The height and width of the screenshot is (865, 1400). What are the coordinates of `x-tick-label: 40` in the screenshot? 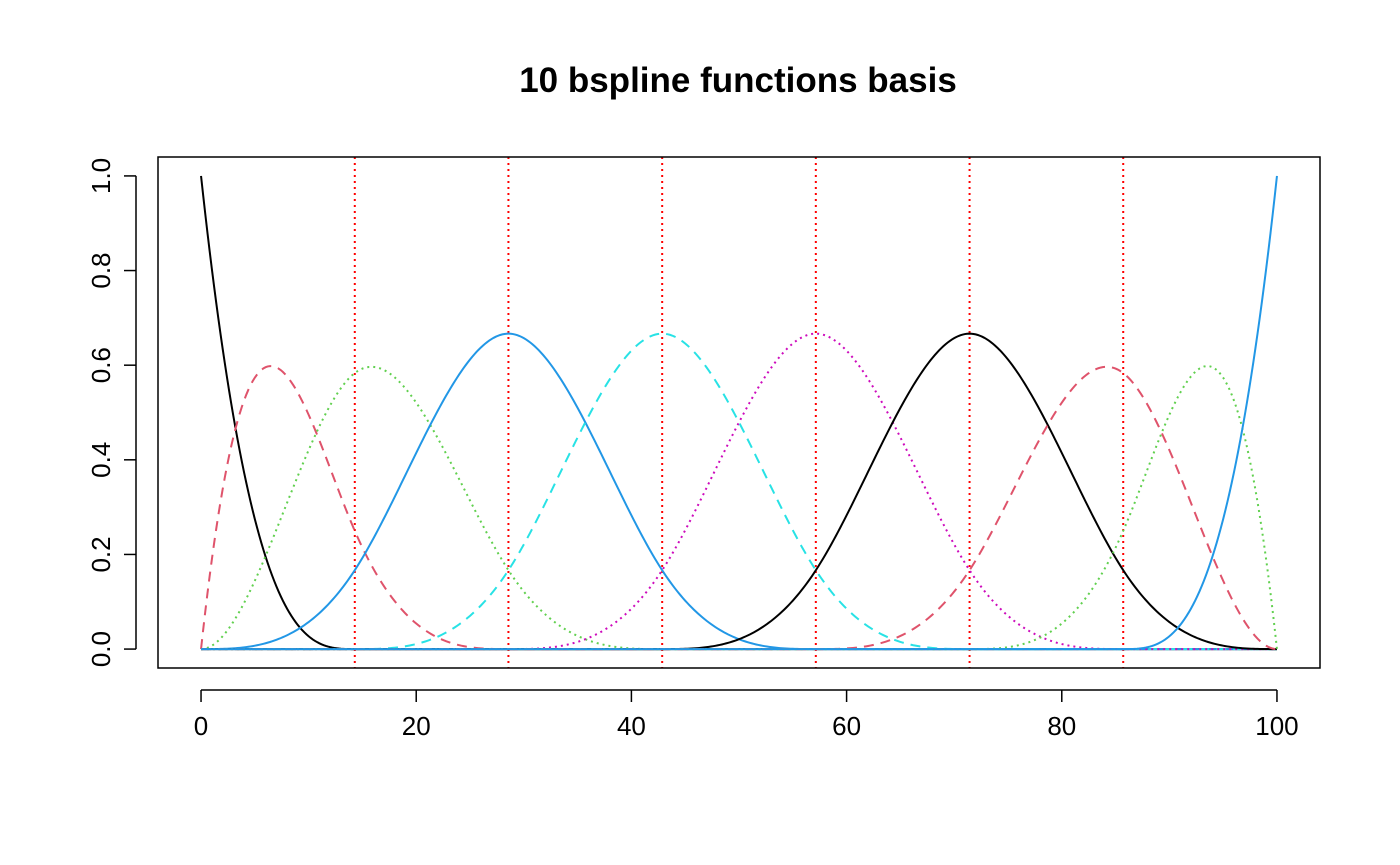 It's located at (631, 726).